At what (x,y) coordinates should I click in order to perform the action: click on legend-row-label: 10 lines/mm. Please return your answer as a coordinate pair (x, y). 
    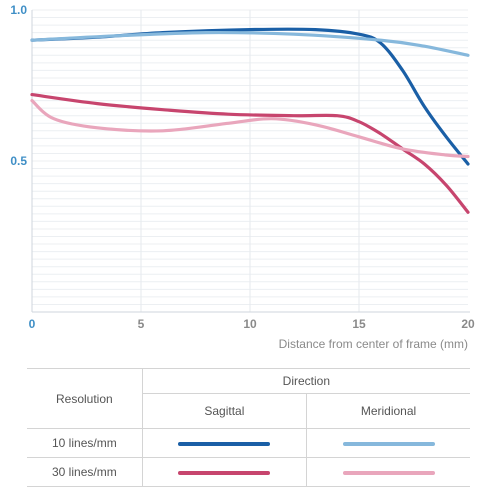
    Looking at the image, I should click on (85, 443).